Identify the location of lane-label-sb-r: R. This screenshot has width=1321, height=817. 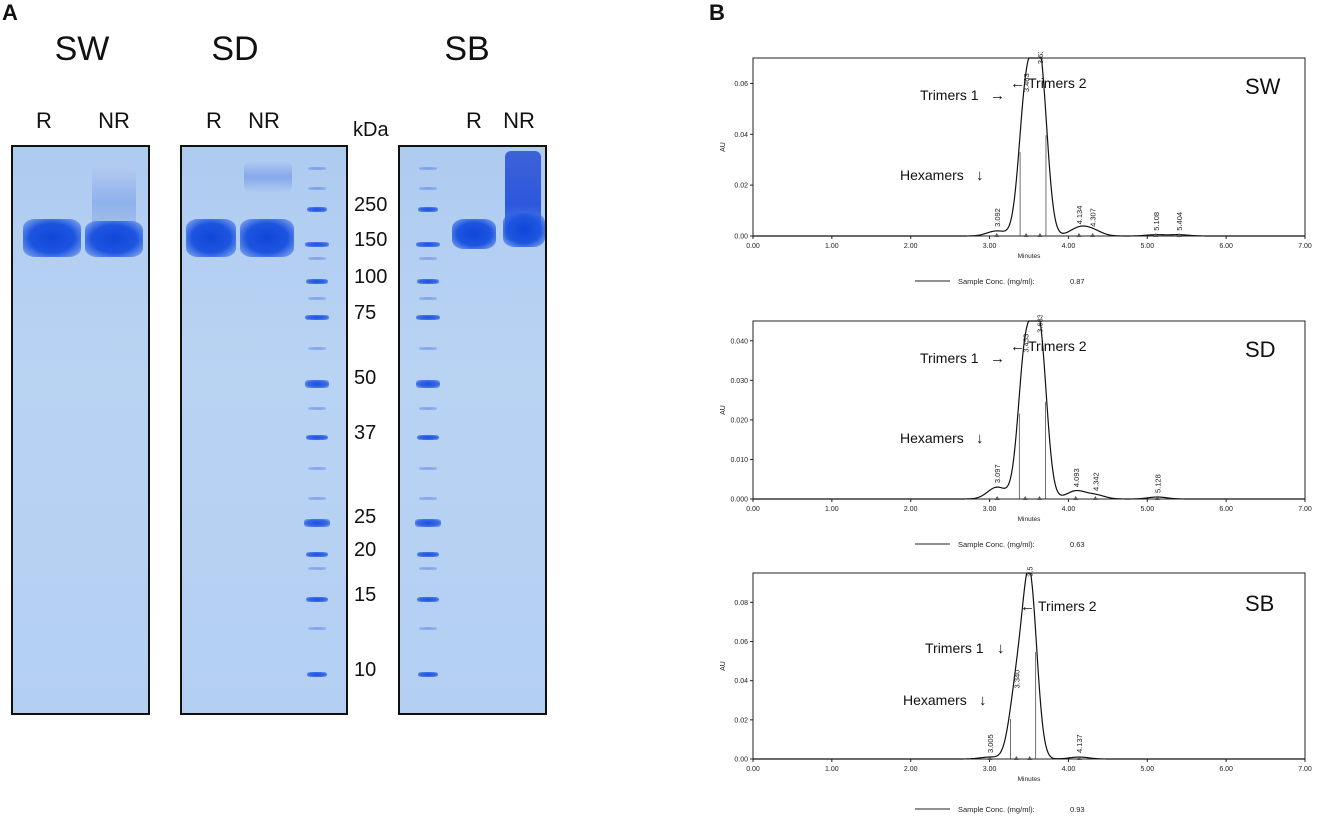
(474, 120).